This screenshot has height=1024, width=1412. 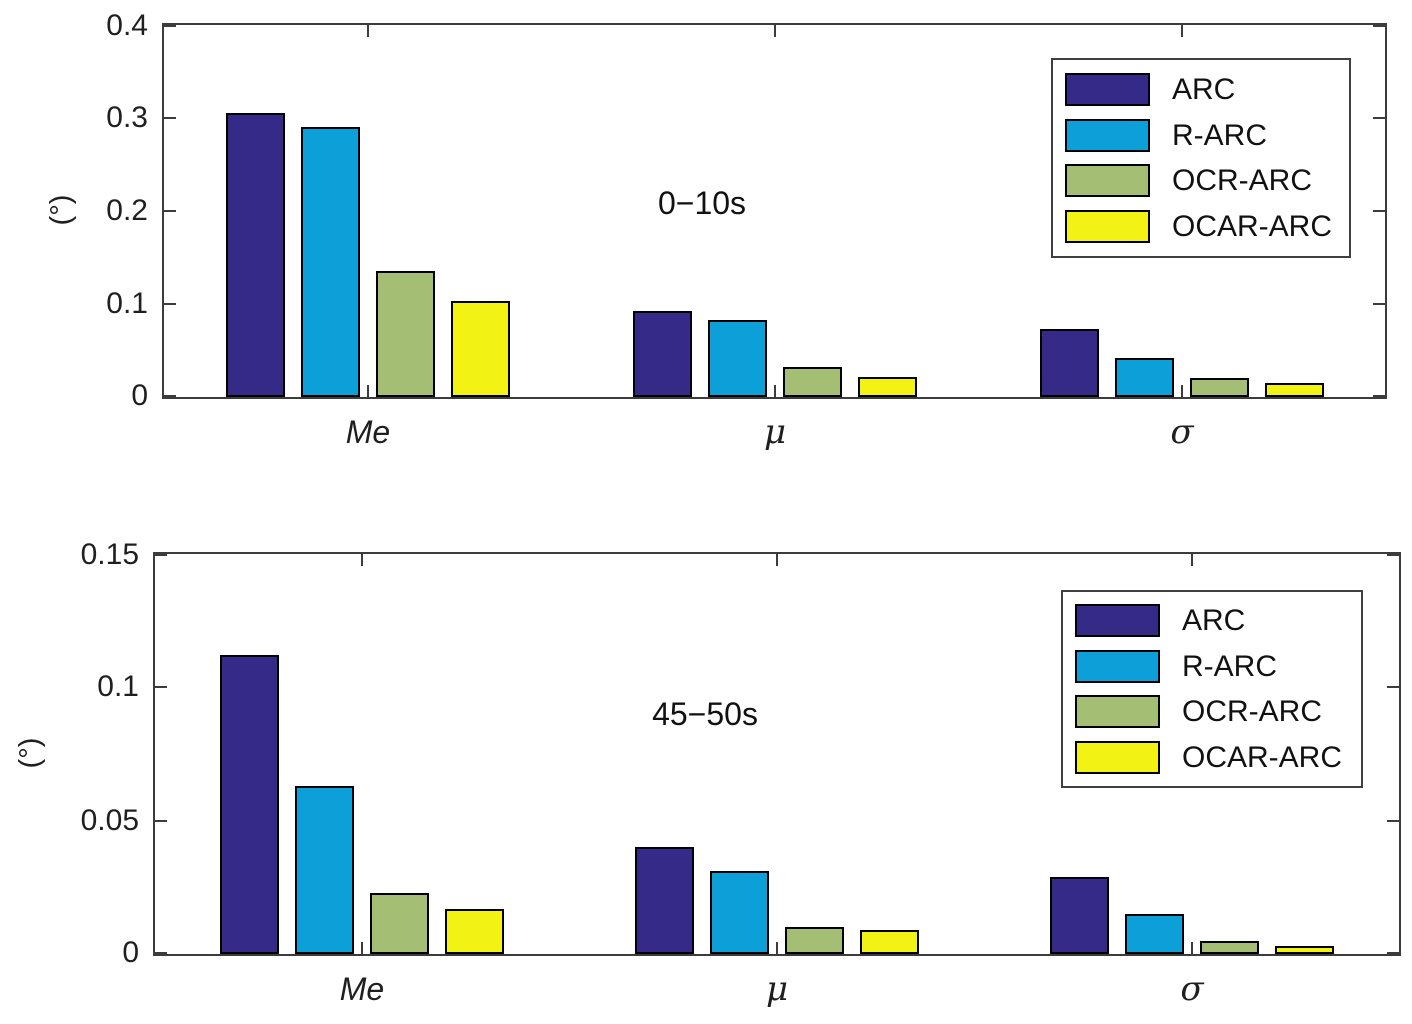 What do you see at coordinates (109, 820) in the screenshot?
I see `y-tick-label: 0.05` at bounding box center [109, 820].